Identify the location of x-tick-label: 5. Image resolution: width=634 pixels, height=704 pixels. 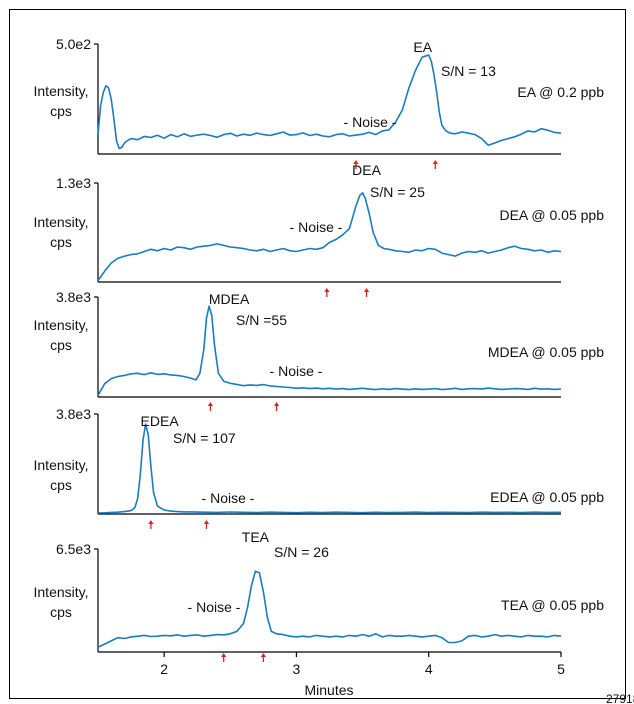
(561, 669).